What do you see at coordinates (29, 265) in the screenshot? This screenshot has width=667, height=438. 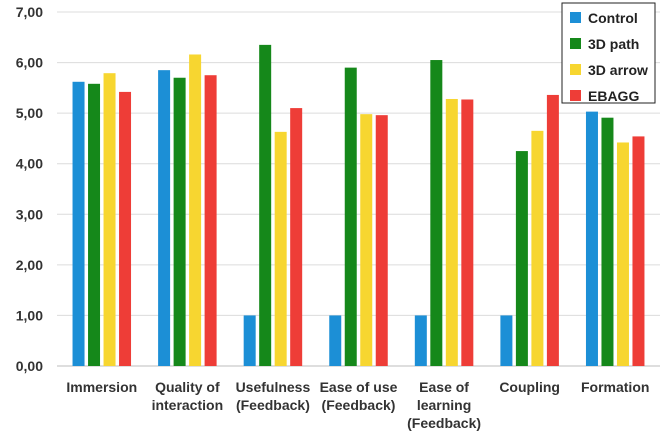 I see `y-tick-label: 2,00` at bounding box center [29, 265].